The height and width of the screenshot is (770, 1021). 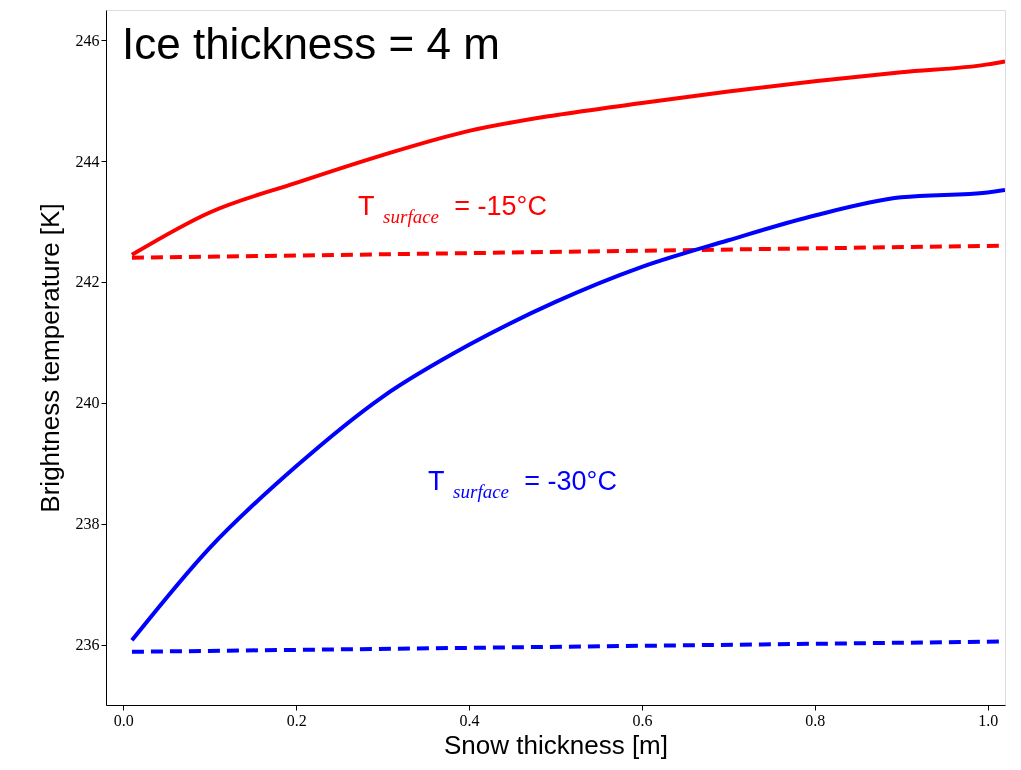 What do you see at coordinates (642, 720) in the screenshot?
I see `x-tick-label: 0.6` at bounding box center [642, 720].